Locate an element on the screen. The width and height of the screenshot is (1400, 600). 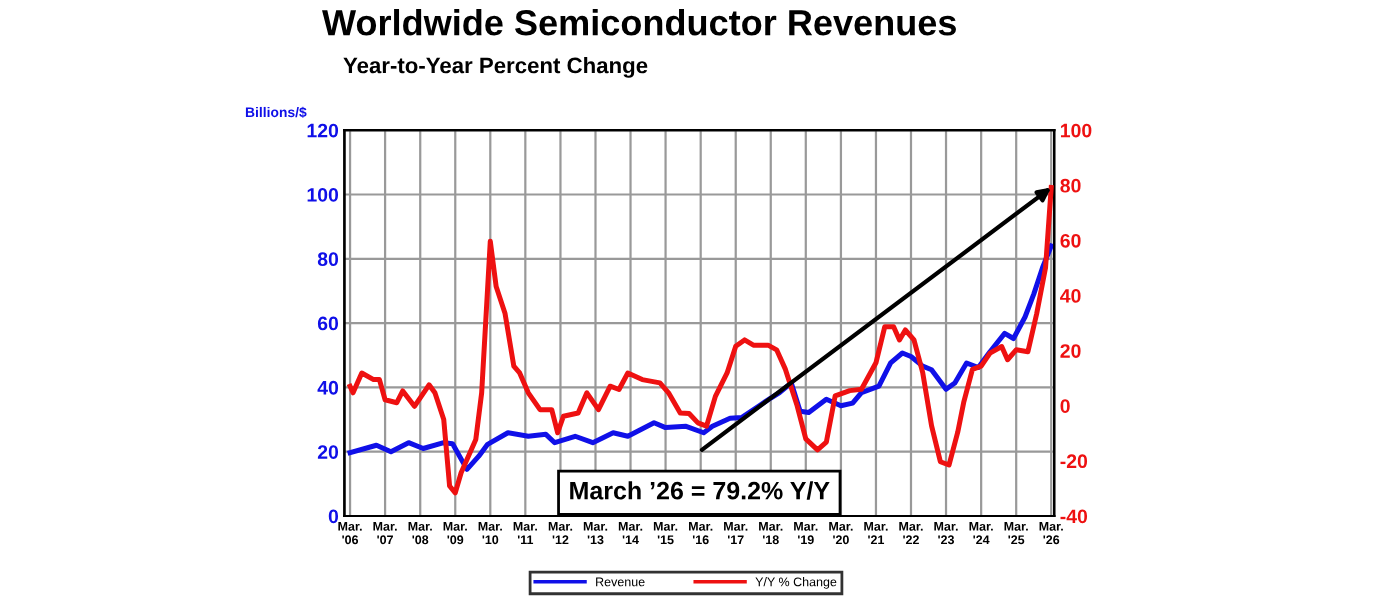
y2-tick-label: 60 is located at coordinates (1070, 240).